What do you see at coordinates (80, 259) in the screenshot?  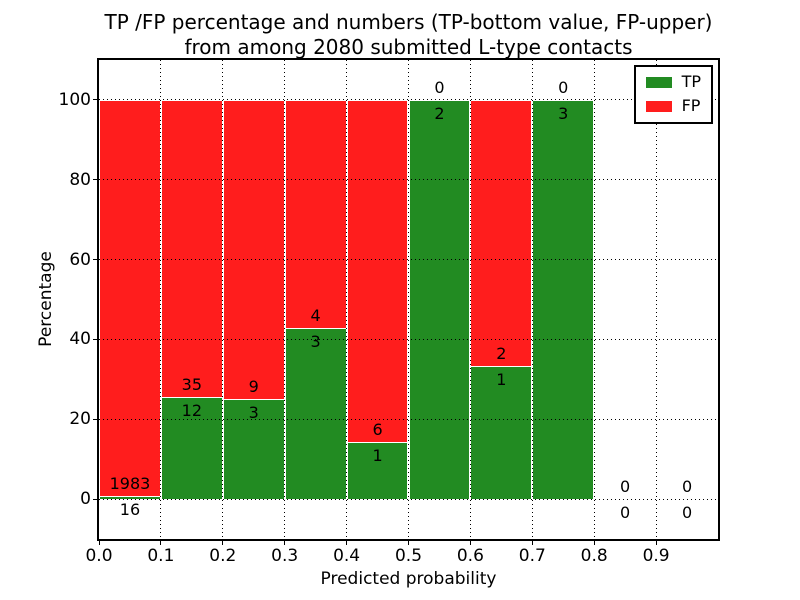 I see `y-tick-label: 60` at bounding box center [80, 259].